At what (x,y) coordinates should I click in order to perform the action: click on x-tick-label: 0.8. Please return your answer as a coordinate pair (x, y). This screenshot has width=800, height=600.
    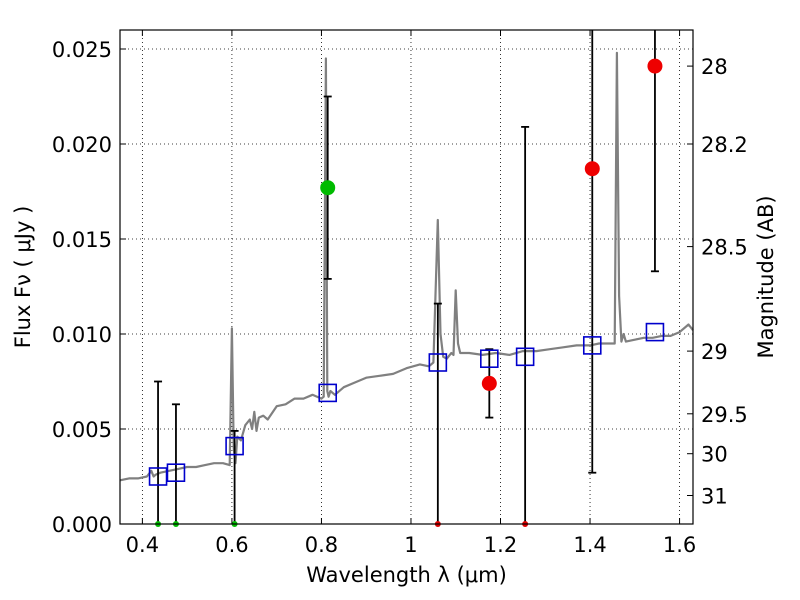
    Looking at the image, I should click on (321, 545).